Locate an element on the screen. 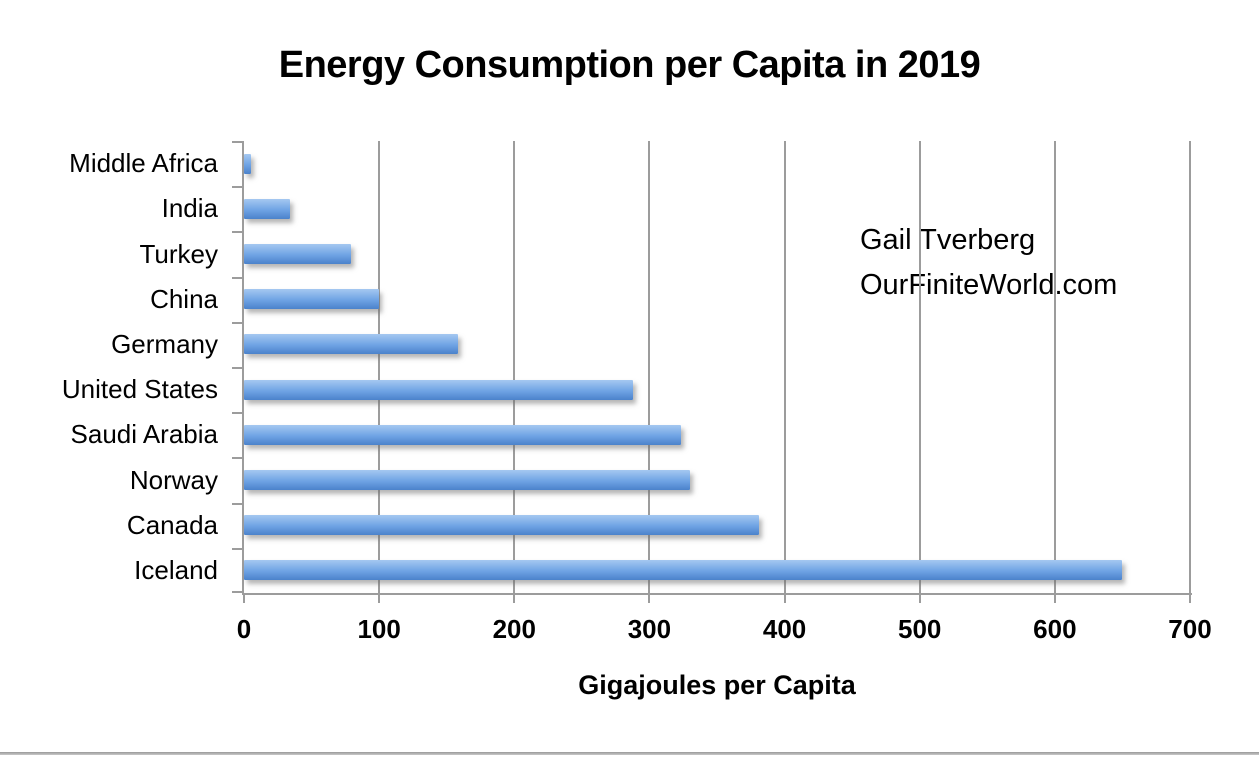 The image size is (1259, 762). bar-china is located at coordinates (312, 299).